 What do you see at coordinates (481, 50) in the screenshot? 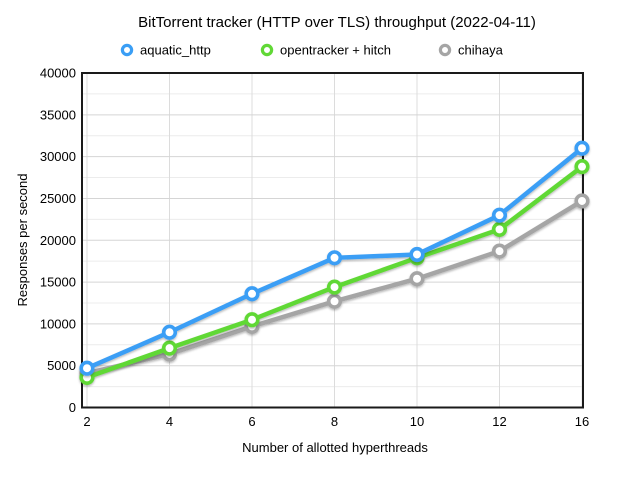
I see `legend-label: chihaya` at bounding box center [481, 50].